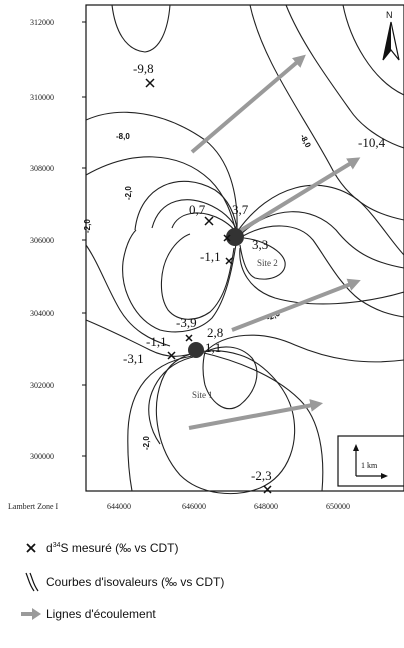 This screenshot has width=404, height=648. I want to click on site-label: Site 1, so click(202, 395).